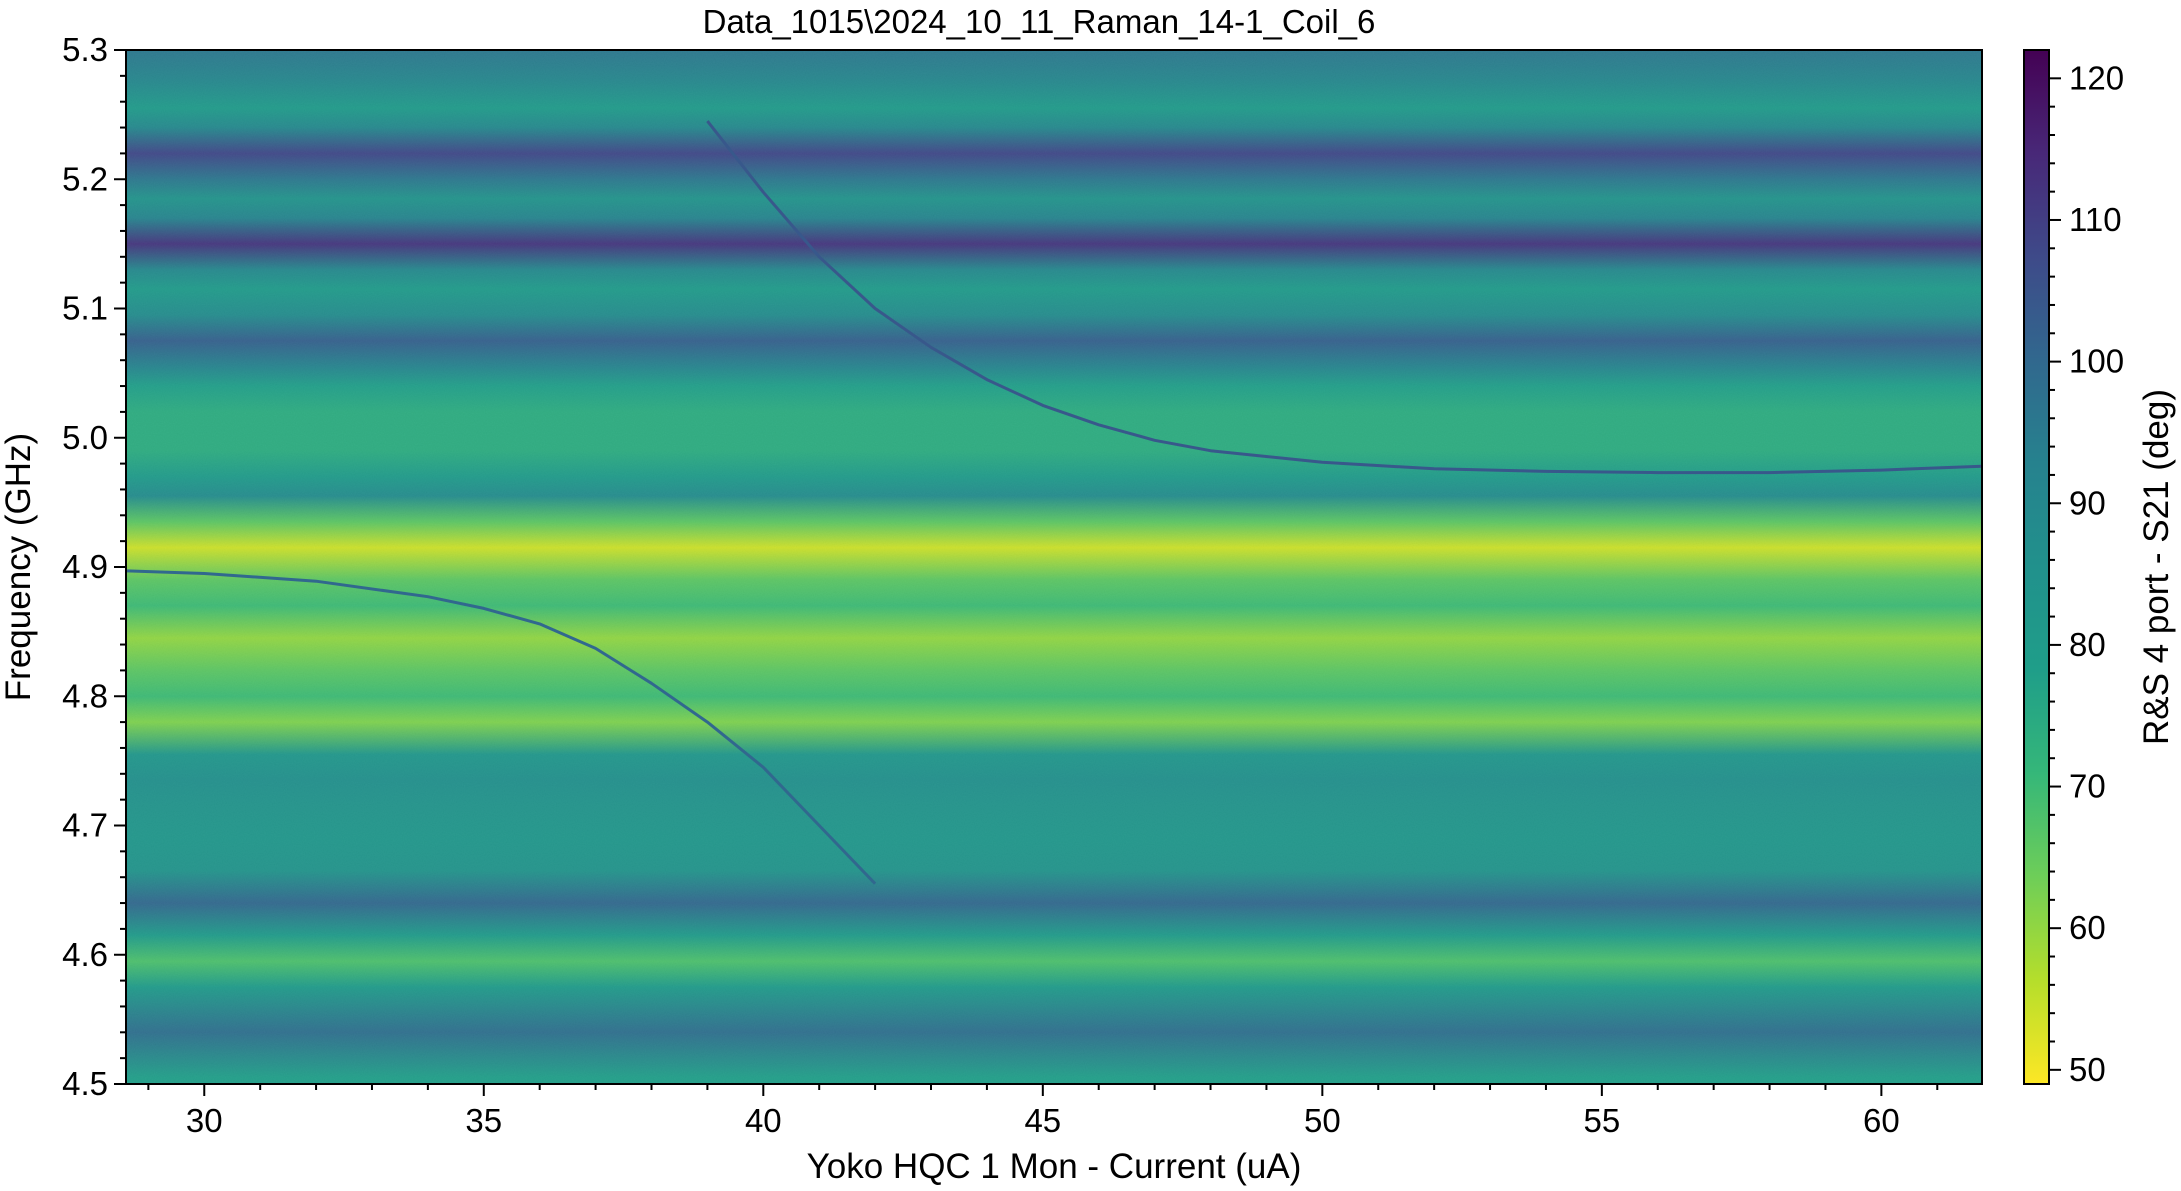 This screenshot has width=2181, height=1191. What do you see at coordinates (2086, 573) in the screenshot?
I see `colorbar-ticks: 50 60 70 80 90 100 110 120` at bounding box center [2086, 573].